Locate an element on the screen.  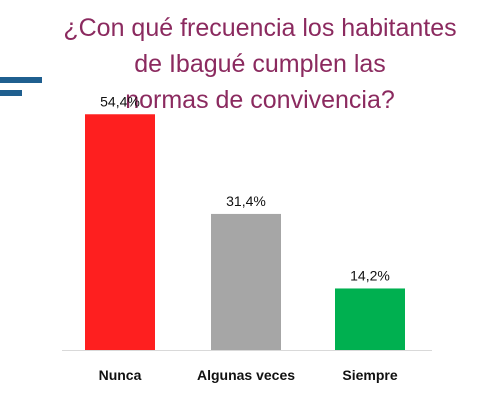
bar-nunca is located at coordinates (120, 232).